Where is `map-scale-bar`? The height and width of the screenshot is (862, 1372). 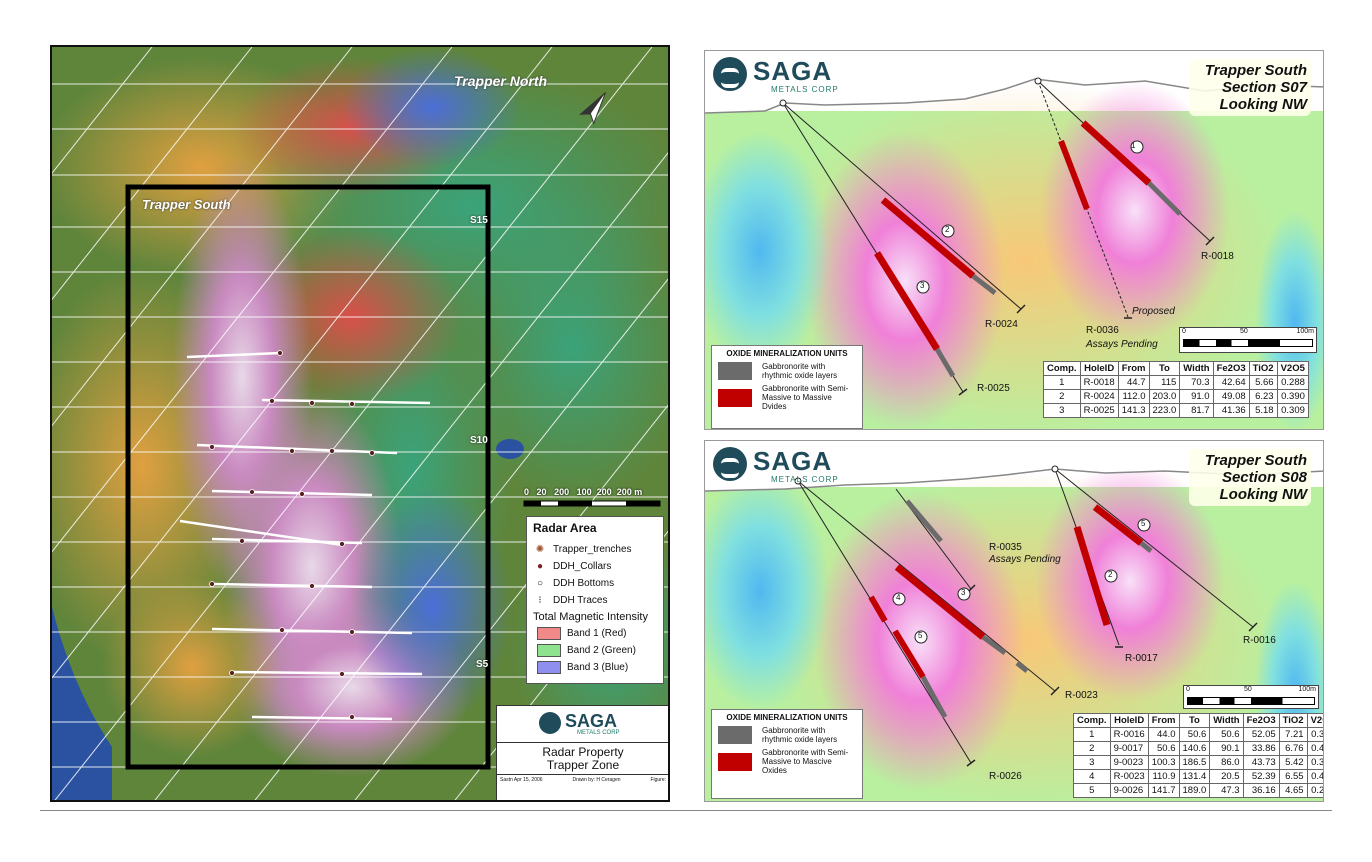
map-scale-bar is located at coordinates (592, 503).